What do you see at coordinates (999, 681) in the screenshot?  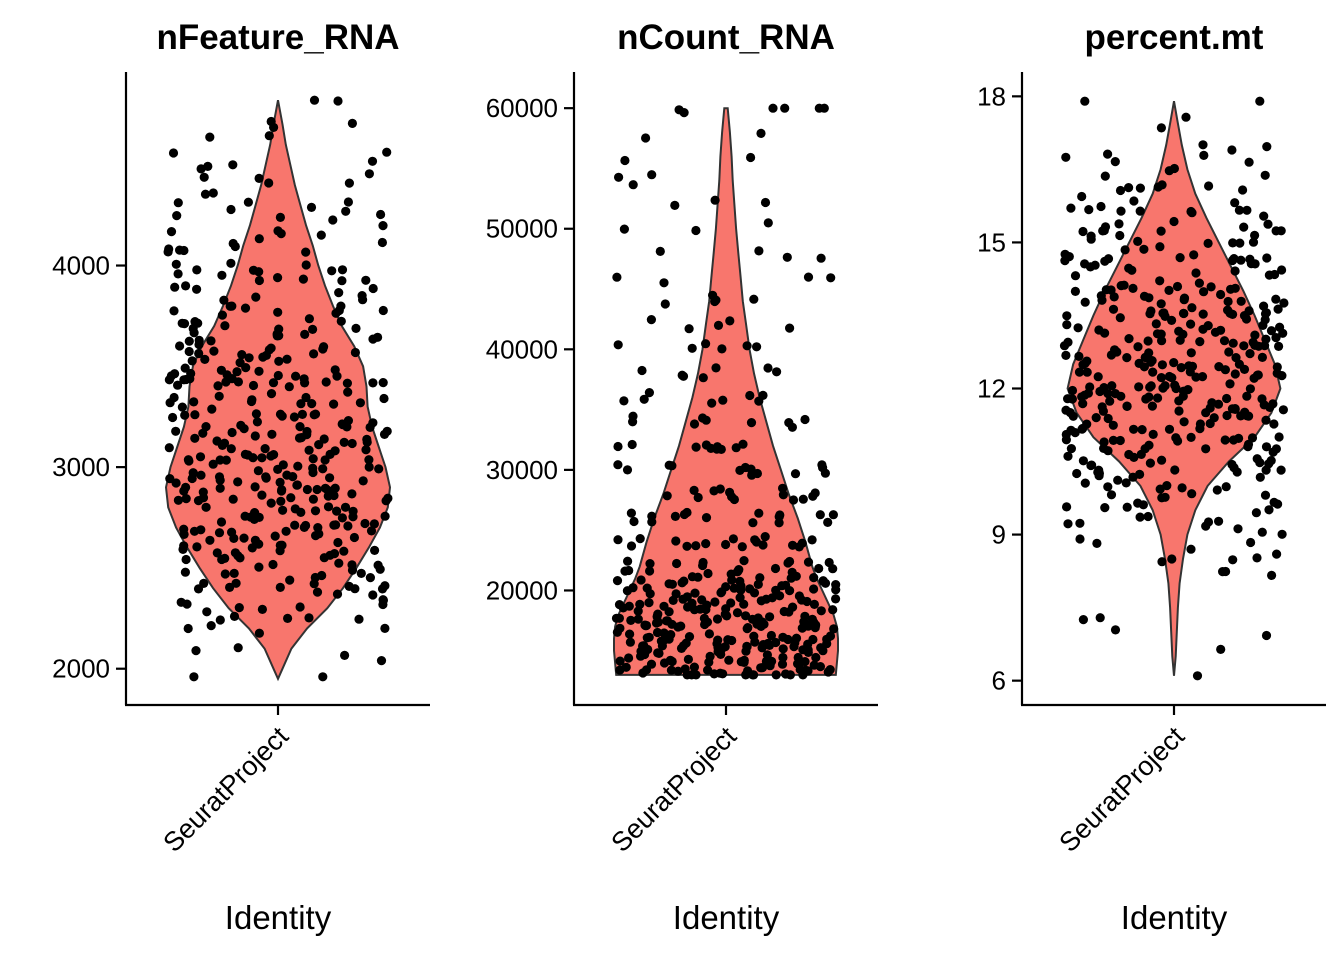 I see `y-tick-label: 6` at bounding box center [999, 681].